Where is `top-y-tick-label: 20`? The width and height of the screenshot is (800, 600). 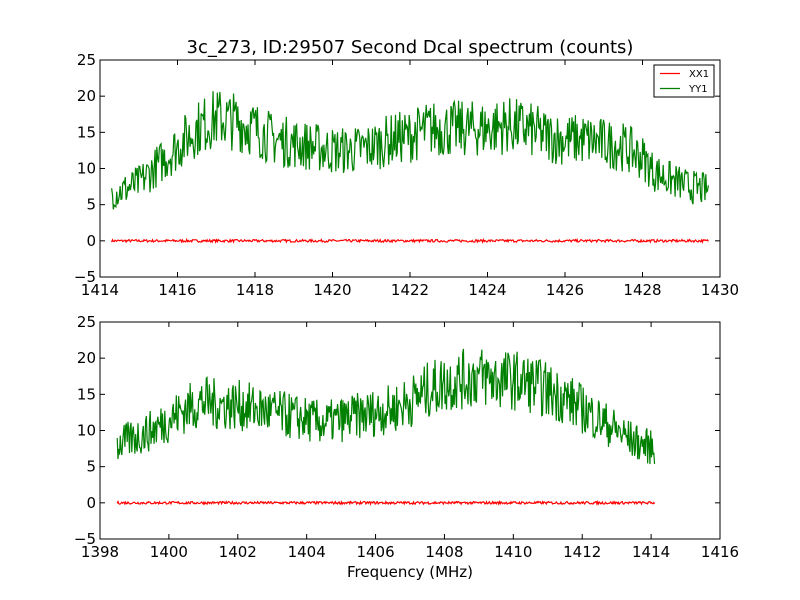 top-y-tick-label: 20 is located at coordinates (86, 96).